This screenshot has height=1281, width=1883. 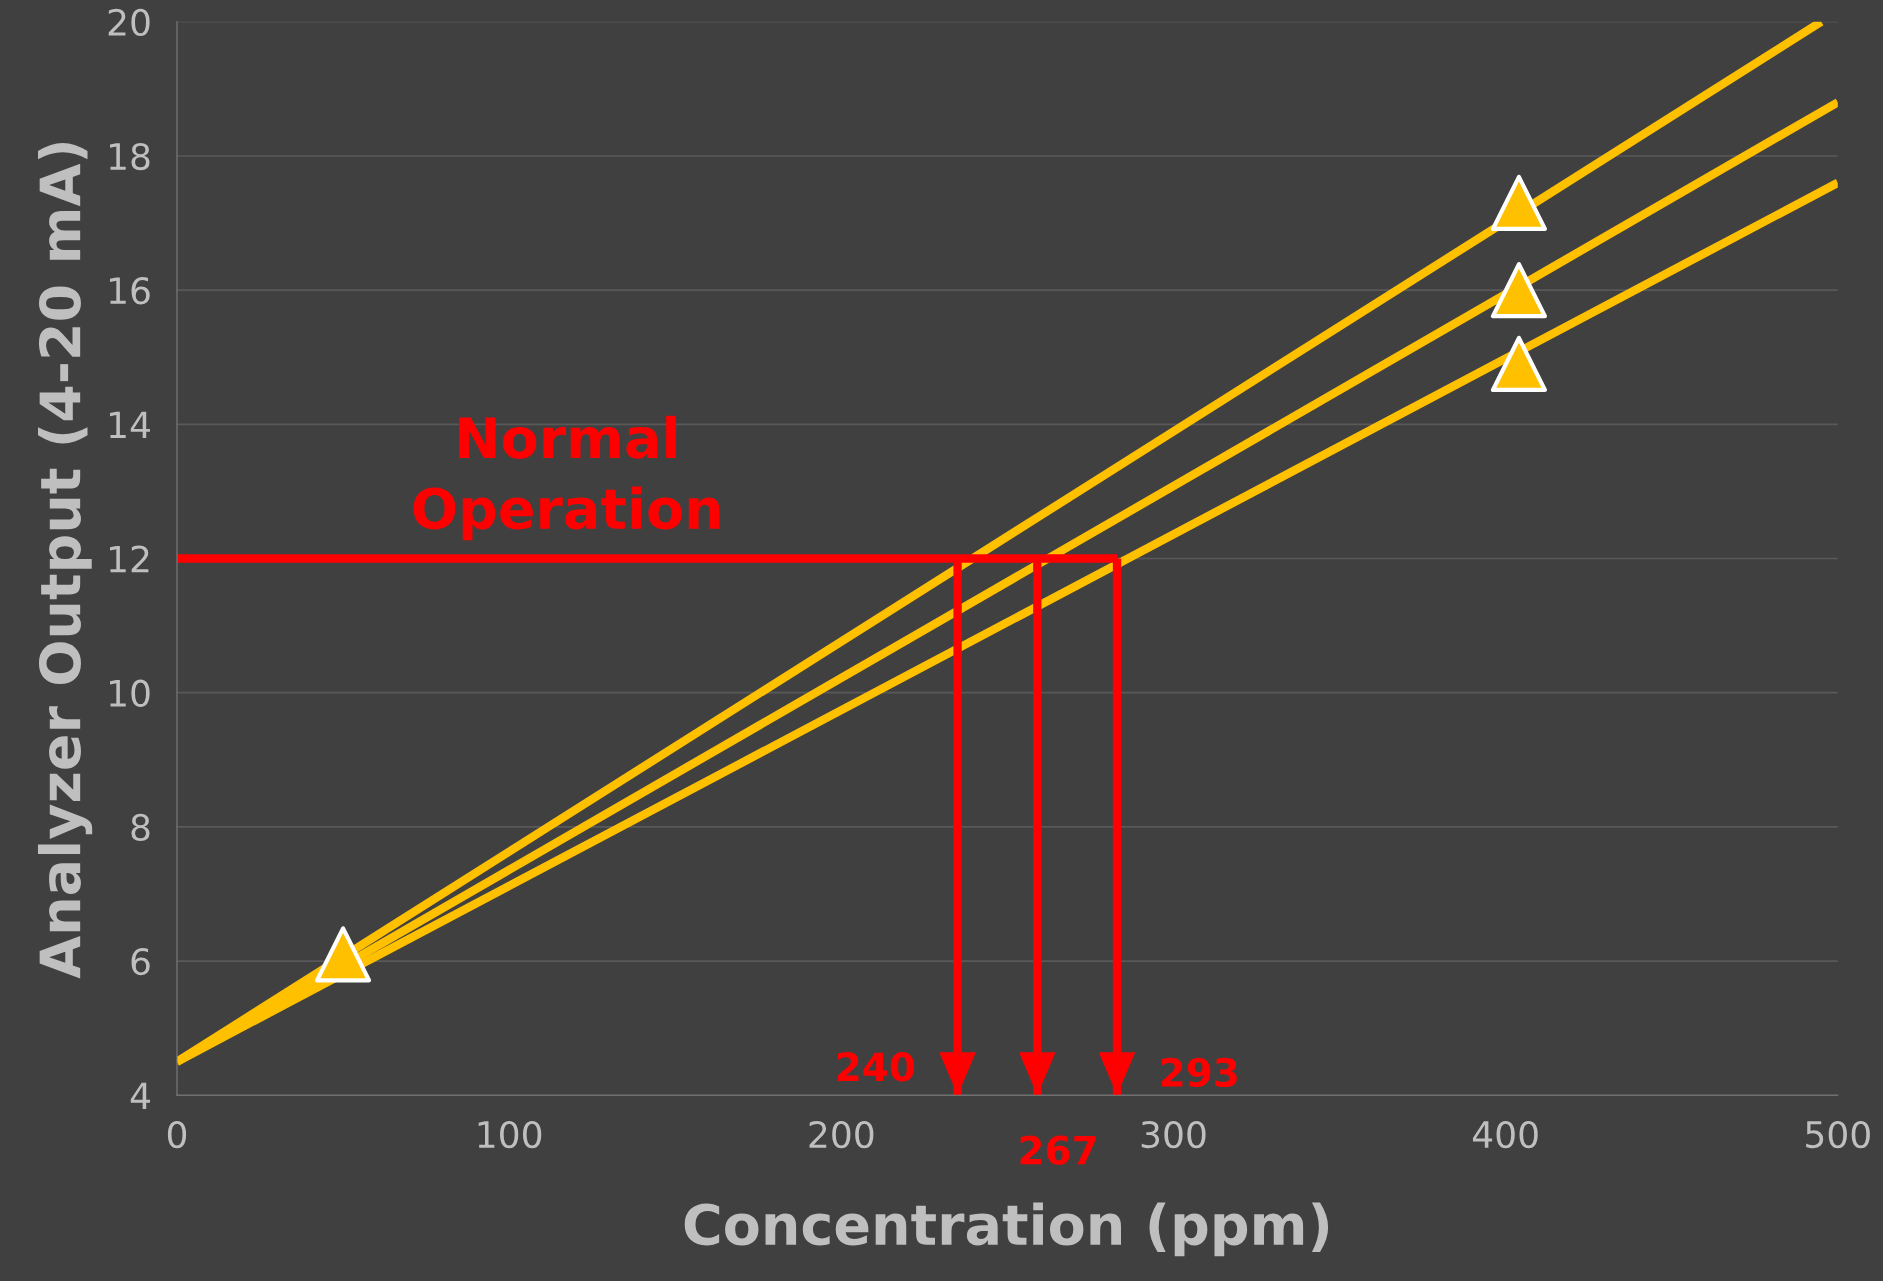 What do you see at coordinates (566, 478) in the screenshot?
I see `annotation: Normal Operation` at bounding box center [566, 478].